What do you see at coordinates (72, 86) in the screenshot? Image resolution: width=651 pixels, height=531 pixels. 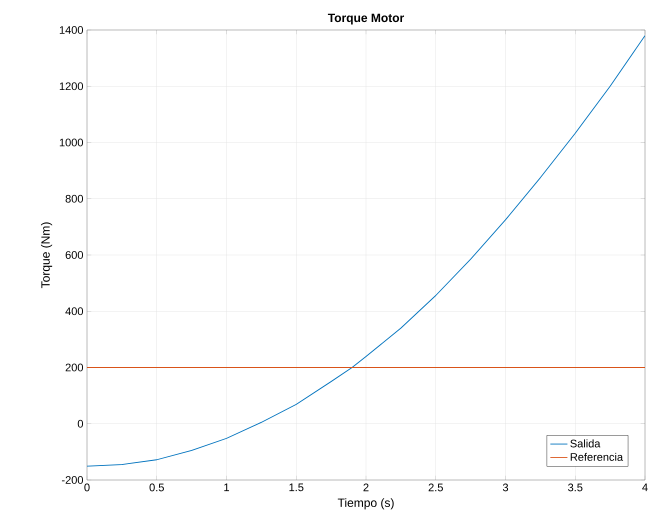 I see `y-tick-label: 1200` at bounding box center [72, 86].